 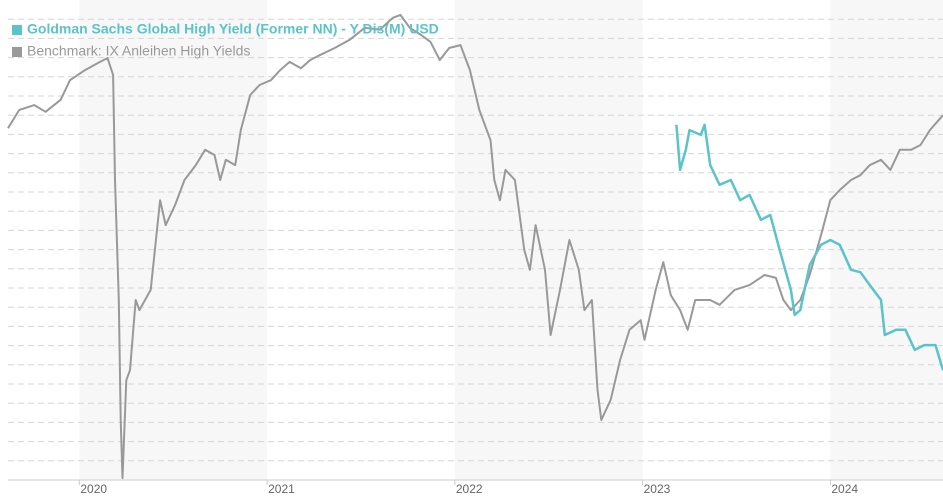 I want to click on x-tick-label: 2020, so click(x=93, y=489).